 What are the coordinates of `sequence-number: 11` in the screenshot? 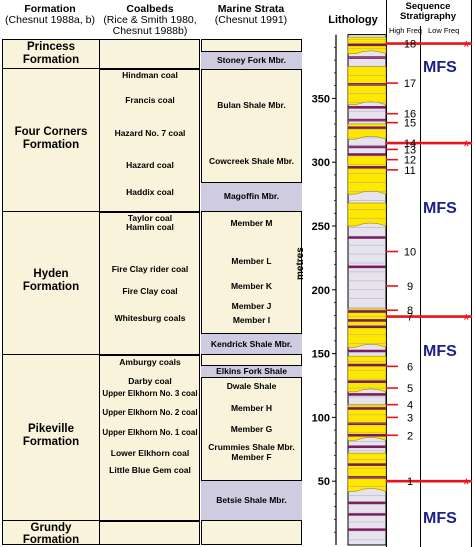 It's located at (409, 171).